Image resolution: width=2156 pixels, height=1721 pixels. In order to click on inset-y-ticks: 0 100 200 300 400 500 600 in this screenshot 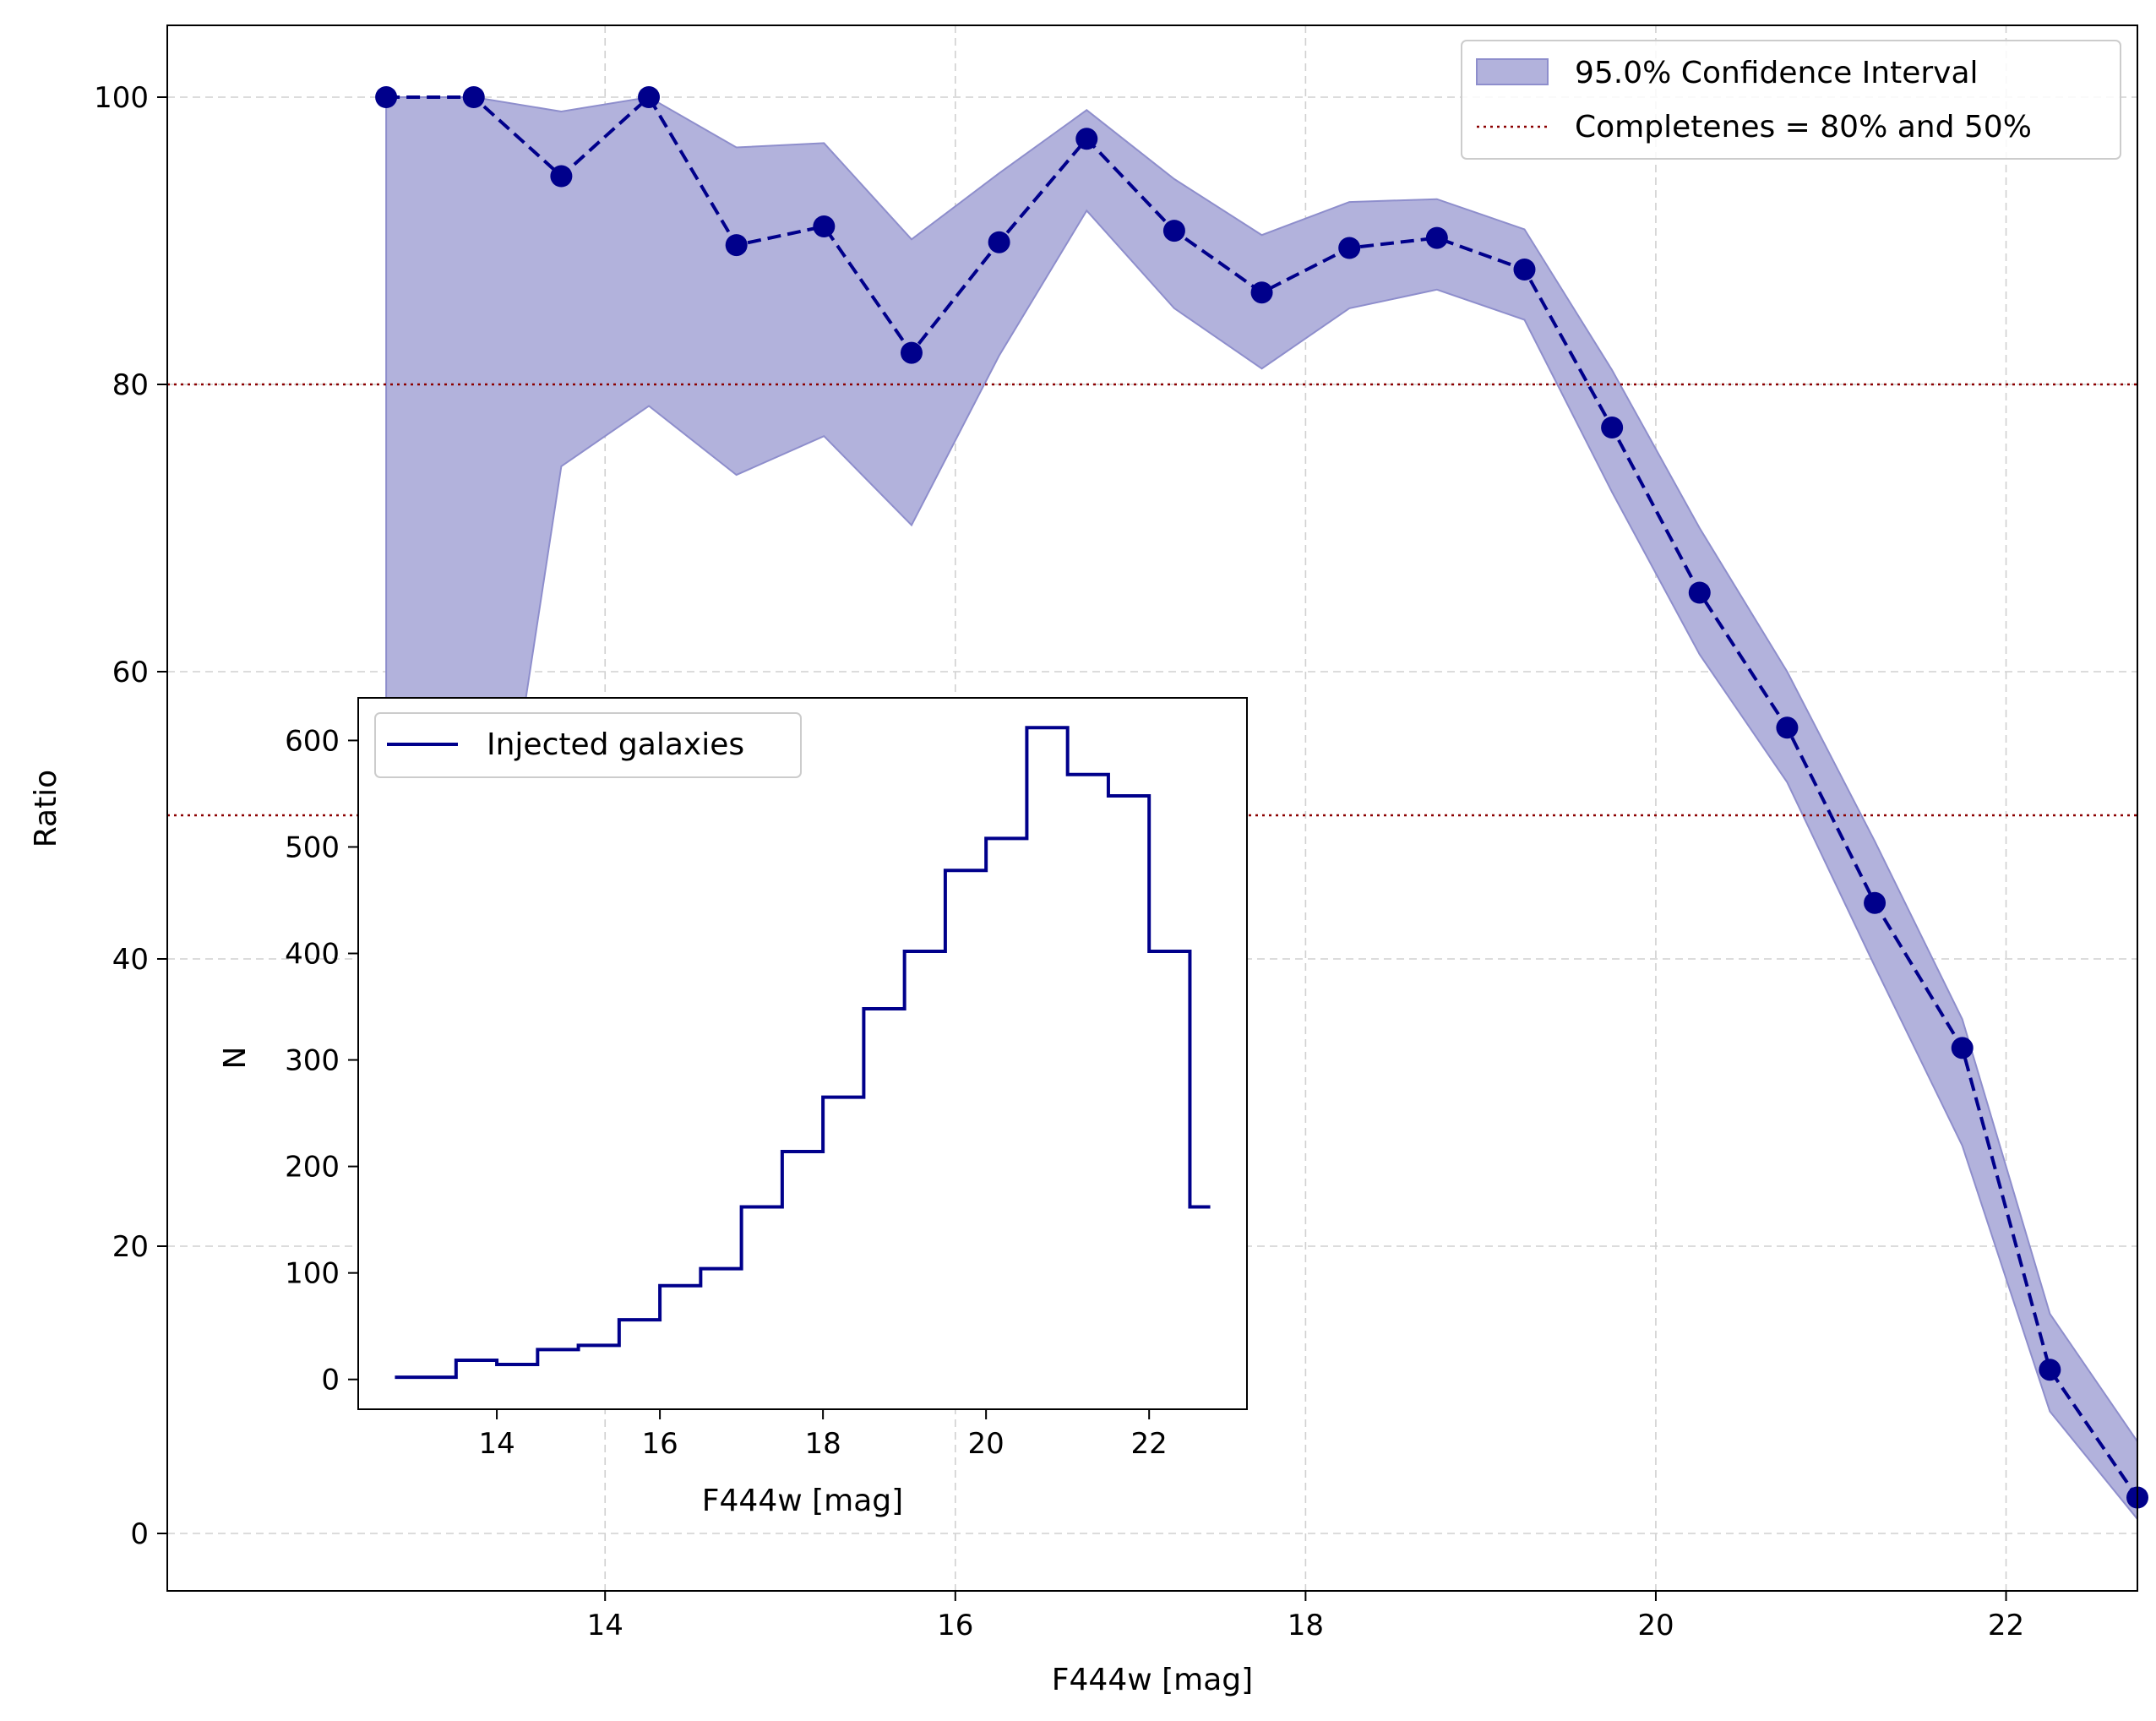, I will do `click(321, 1060)`.